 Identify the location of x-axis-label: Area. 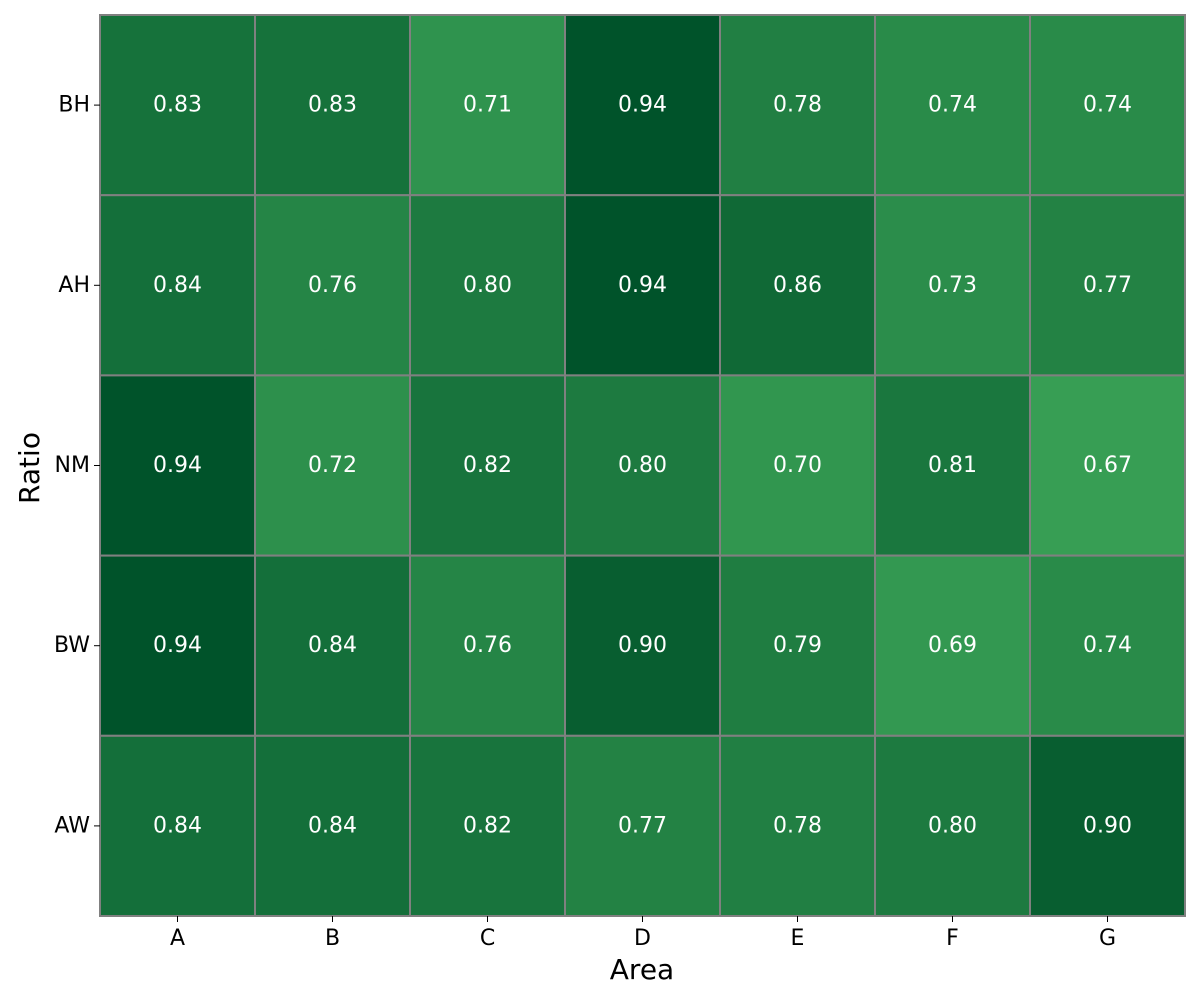
(642, 969).